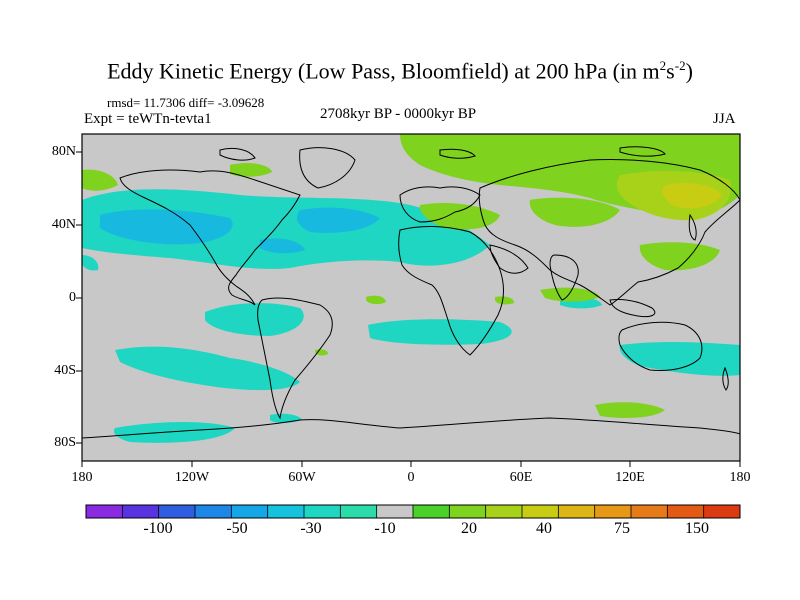  Describe the element at coordinates (564, 277) in the screenshot. I see `coast-india` at that location.